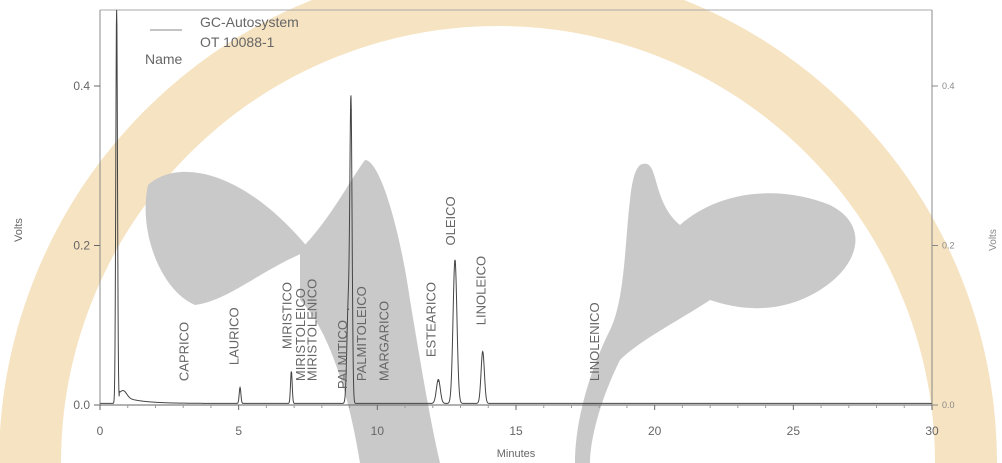 The width and height of the screenshot is (1002, 463). Describe the element at coordinates (19, 230) in the screenshot. I see `y-axis-title-left: Volts` at that location.